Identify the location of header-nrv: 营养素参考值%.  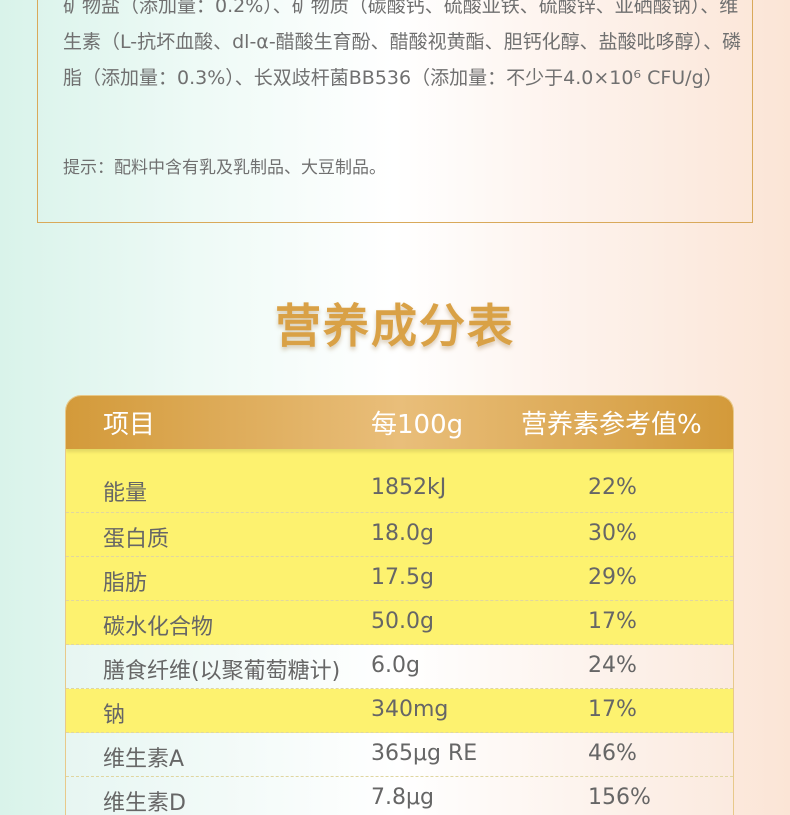
(611, 425).